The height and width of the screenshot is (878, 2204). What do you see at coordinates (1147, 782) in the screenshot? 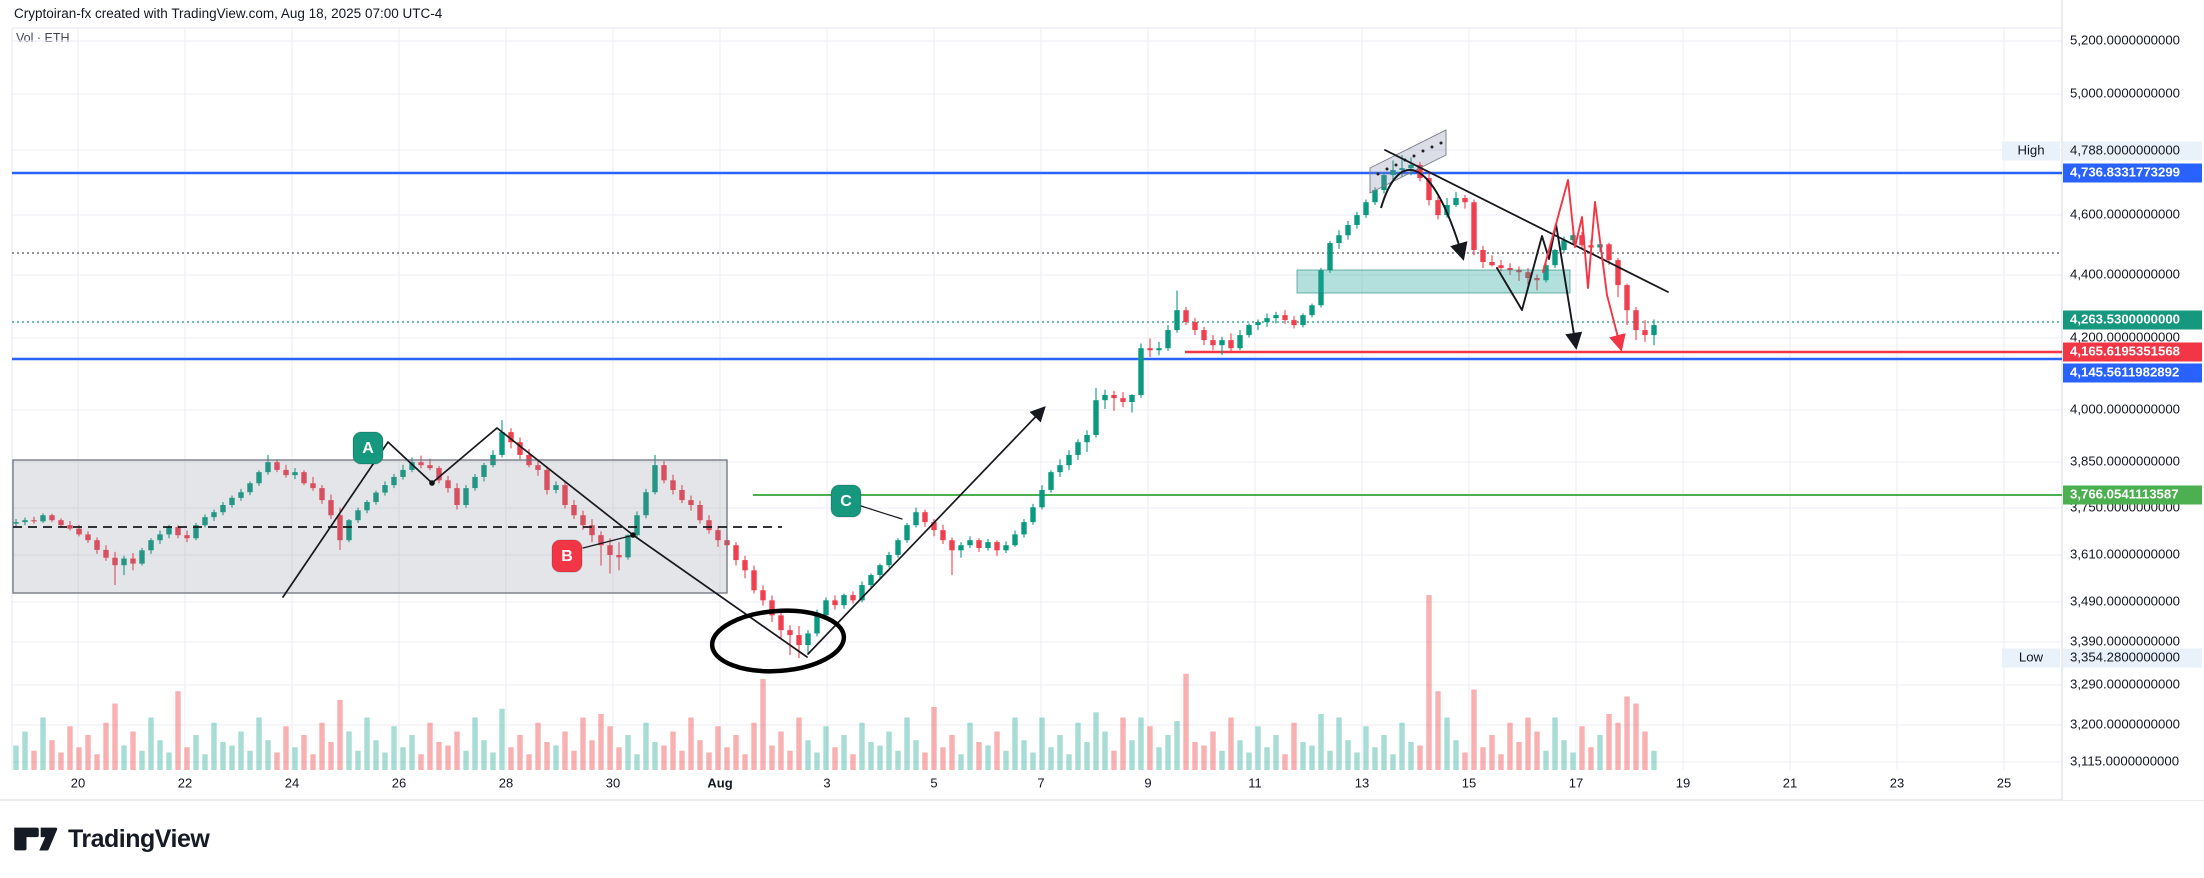
I see `svg-text: 9` at bounding box center [1147, 782].